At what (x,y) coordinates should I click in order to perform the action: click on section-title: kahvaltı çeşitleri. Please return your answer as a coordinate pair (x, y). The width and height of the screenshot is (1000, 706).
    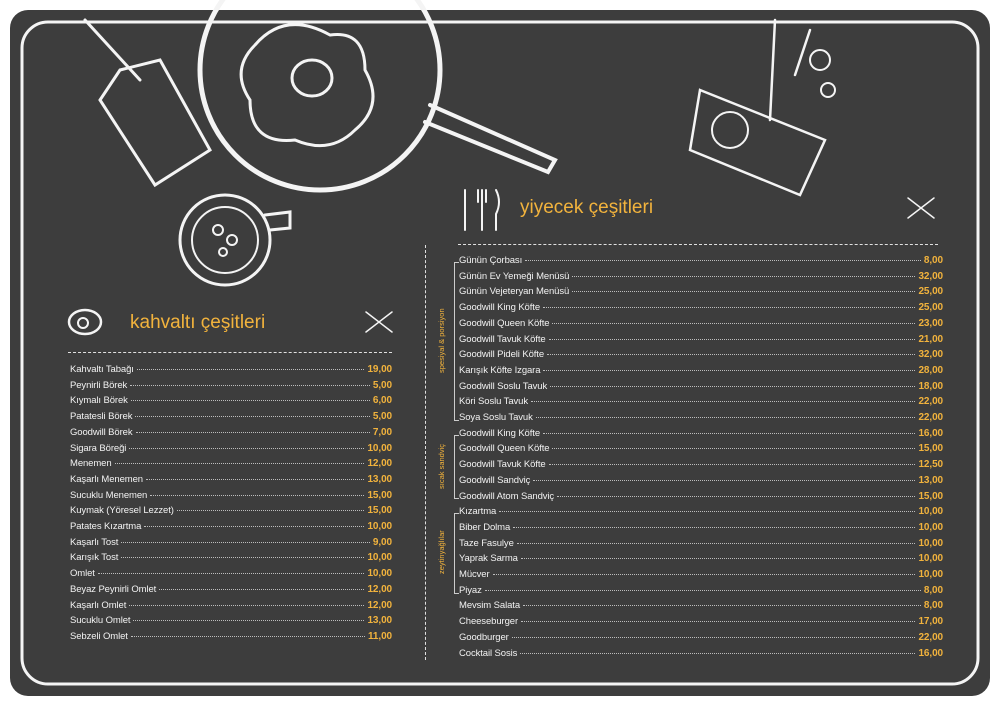
    Looking at the image, I should click on (198, 322).